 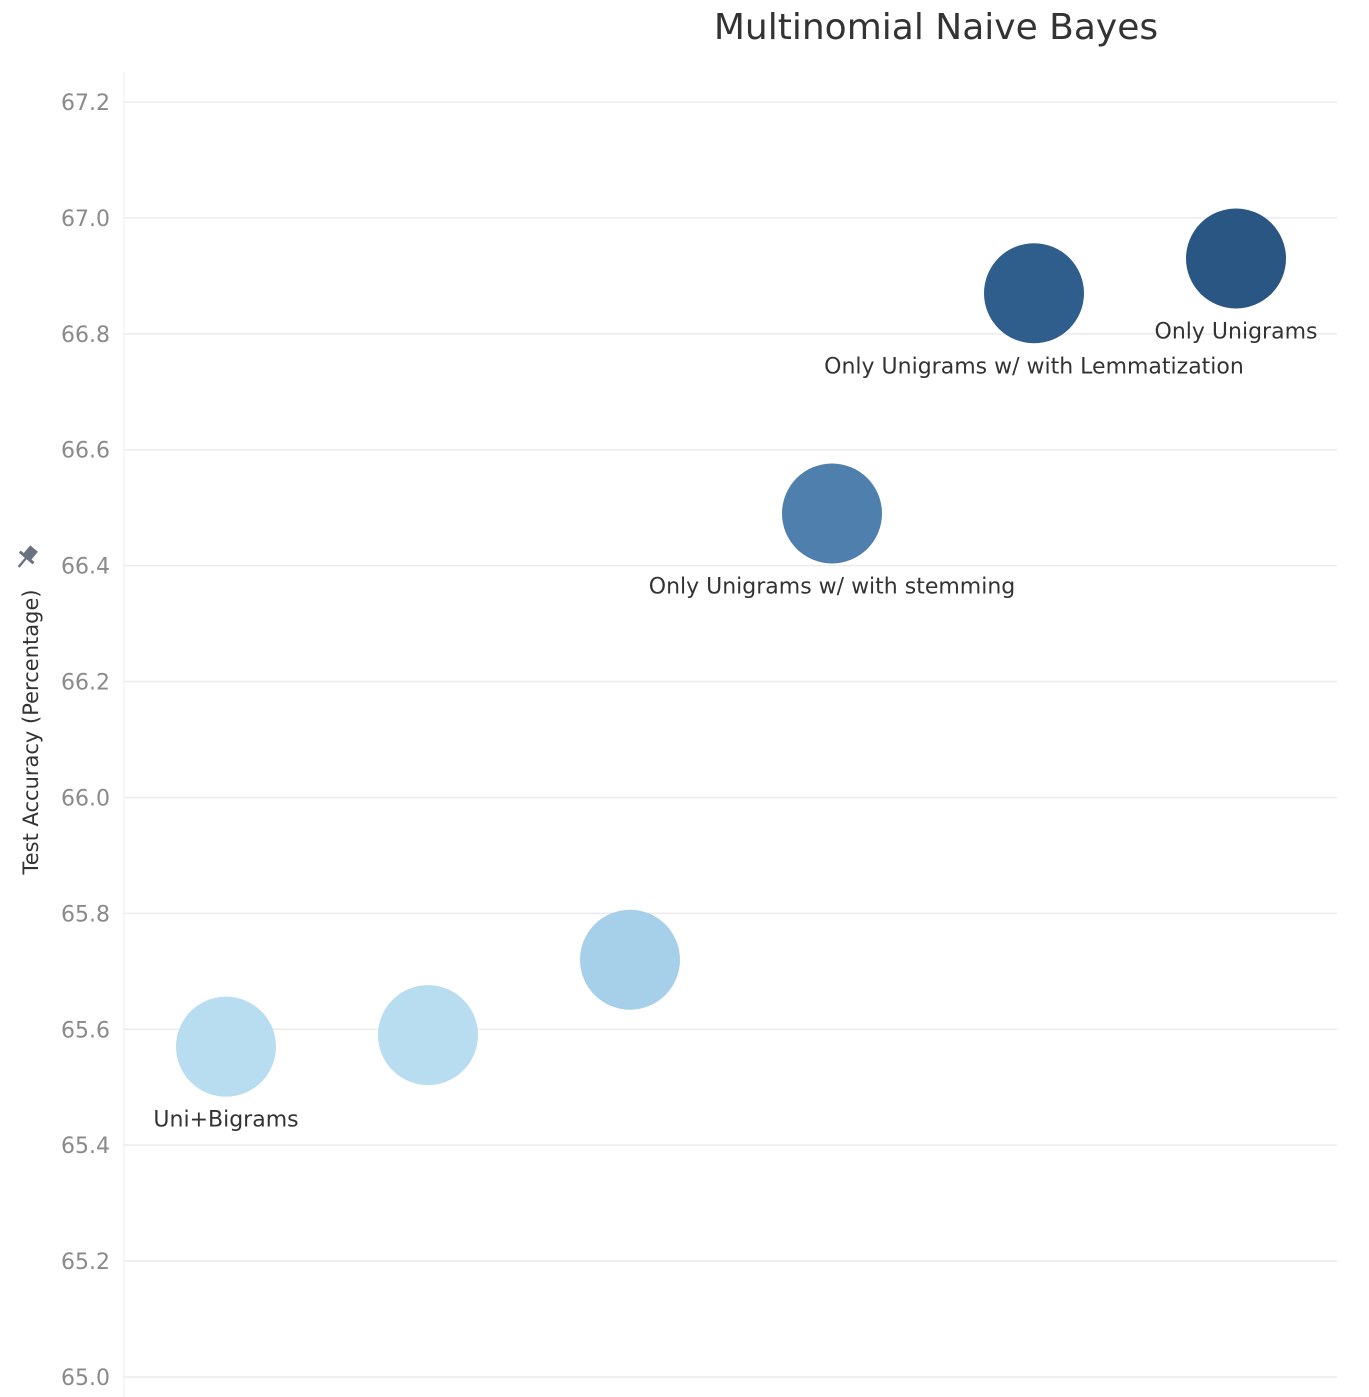 What do you see at coordinates (85, 683) in the screenshot?
I see `y-tick-label: 66.2` at bounding box center [85, 683].